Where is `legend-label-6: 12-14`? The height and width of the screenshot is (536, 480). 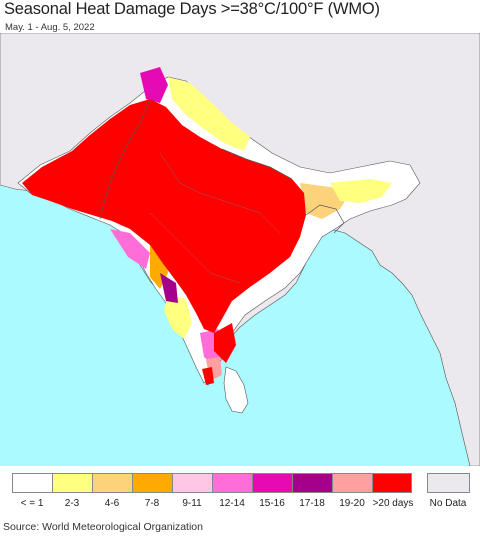
legend-label-6: 12-14 is located at coordinates (232, 503).